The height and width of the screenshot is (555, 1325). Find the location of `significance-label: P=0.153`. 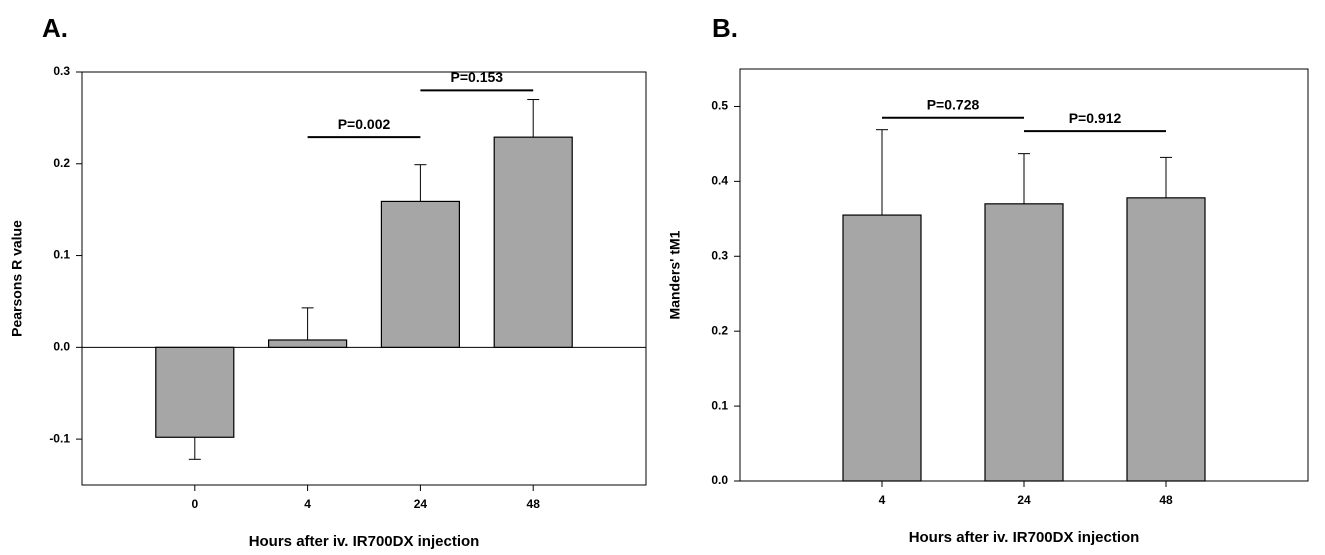

significance-label: P=0.153 is located at coordinates (477, 77).